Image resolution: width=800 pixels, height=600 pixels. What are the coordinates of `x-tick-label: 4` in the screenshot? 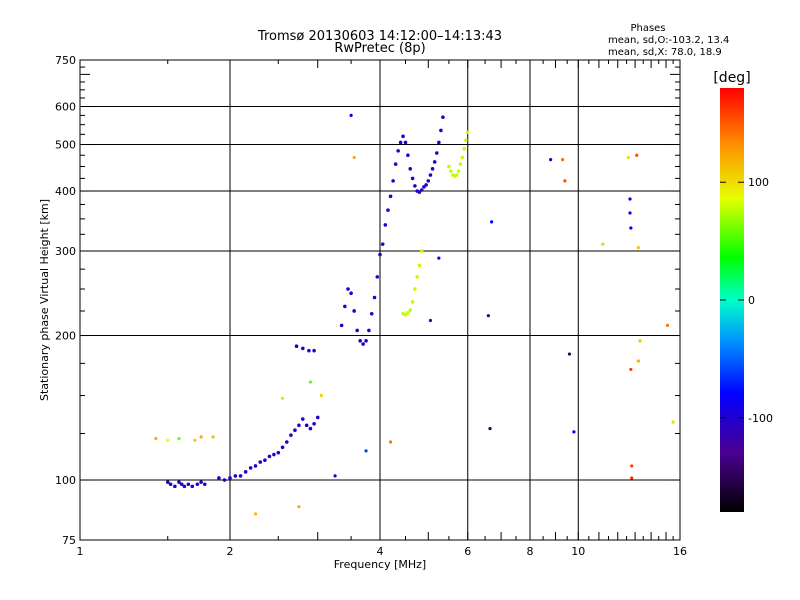 It's located at (380, 551).